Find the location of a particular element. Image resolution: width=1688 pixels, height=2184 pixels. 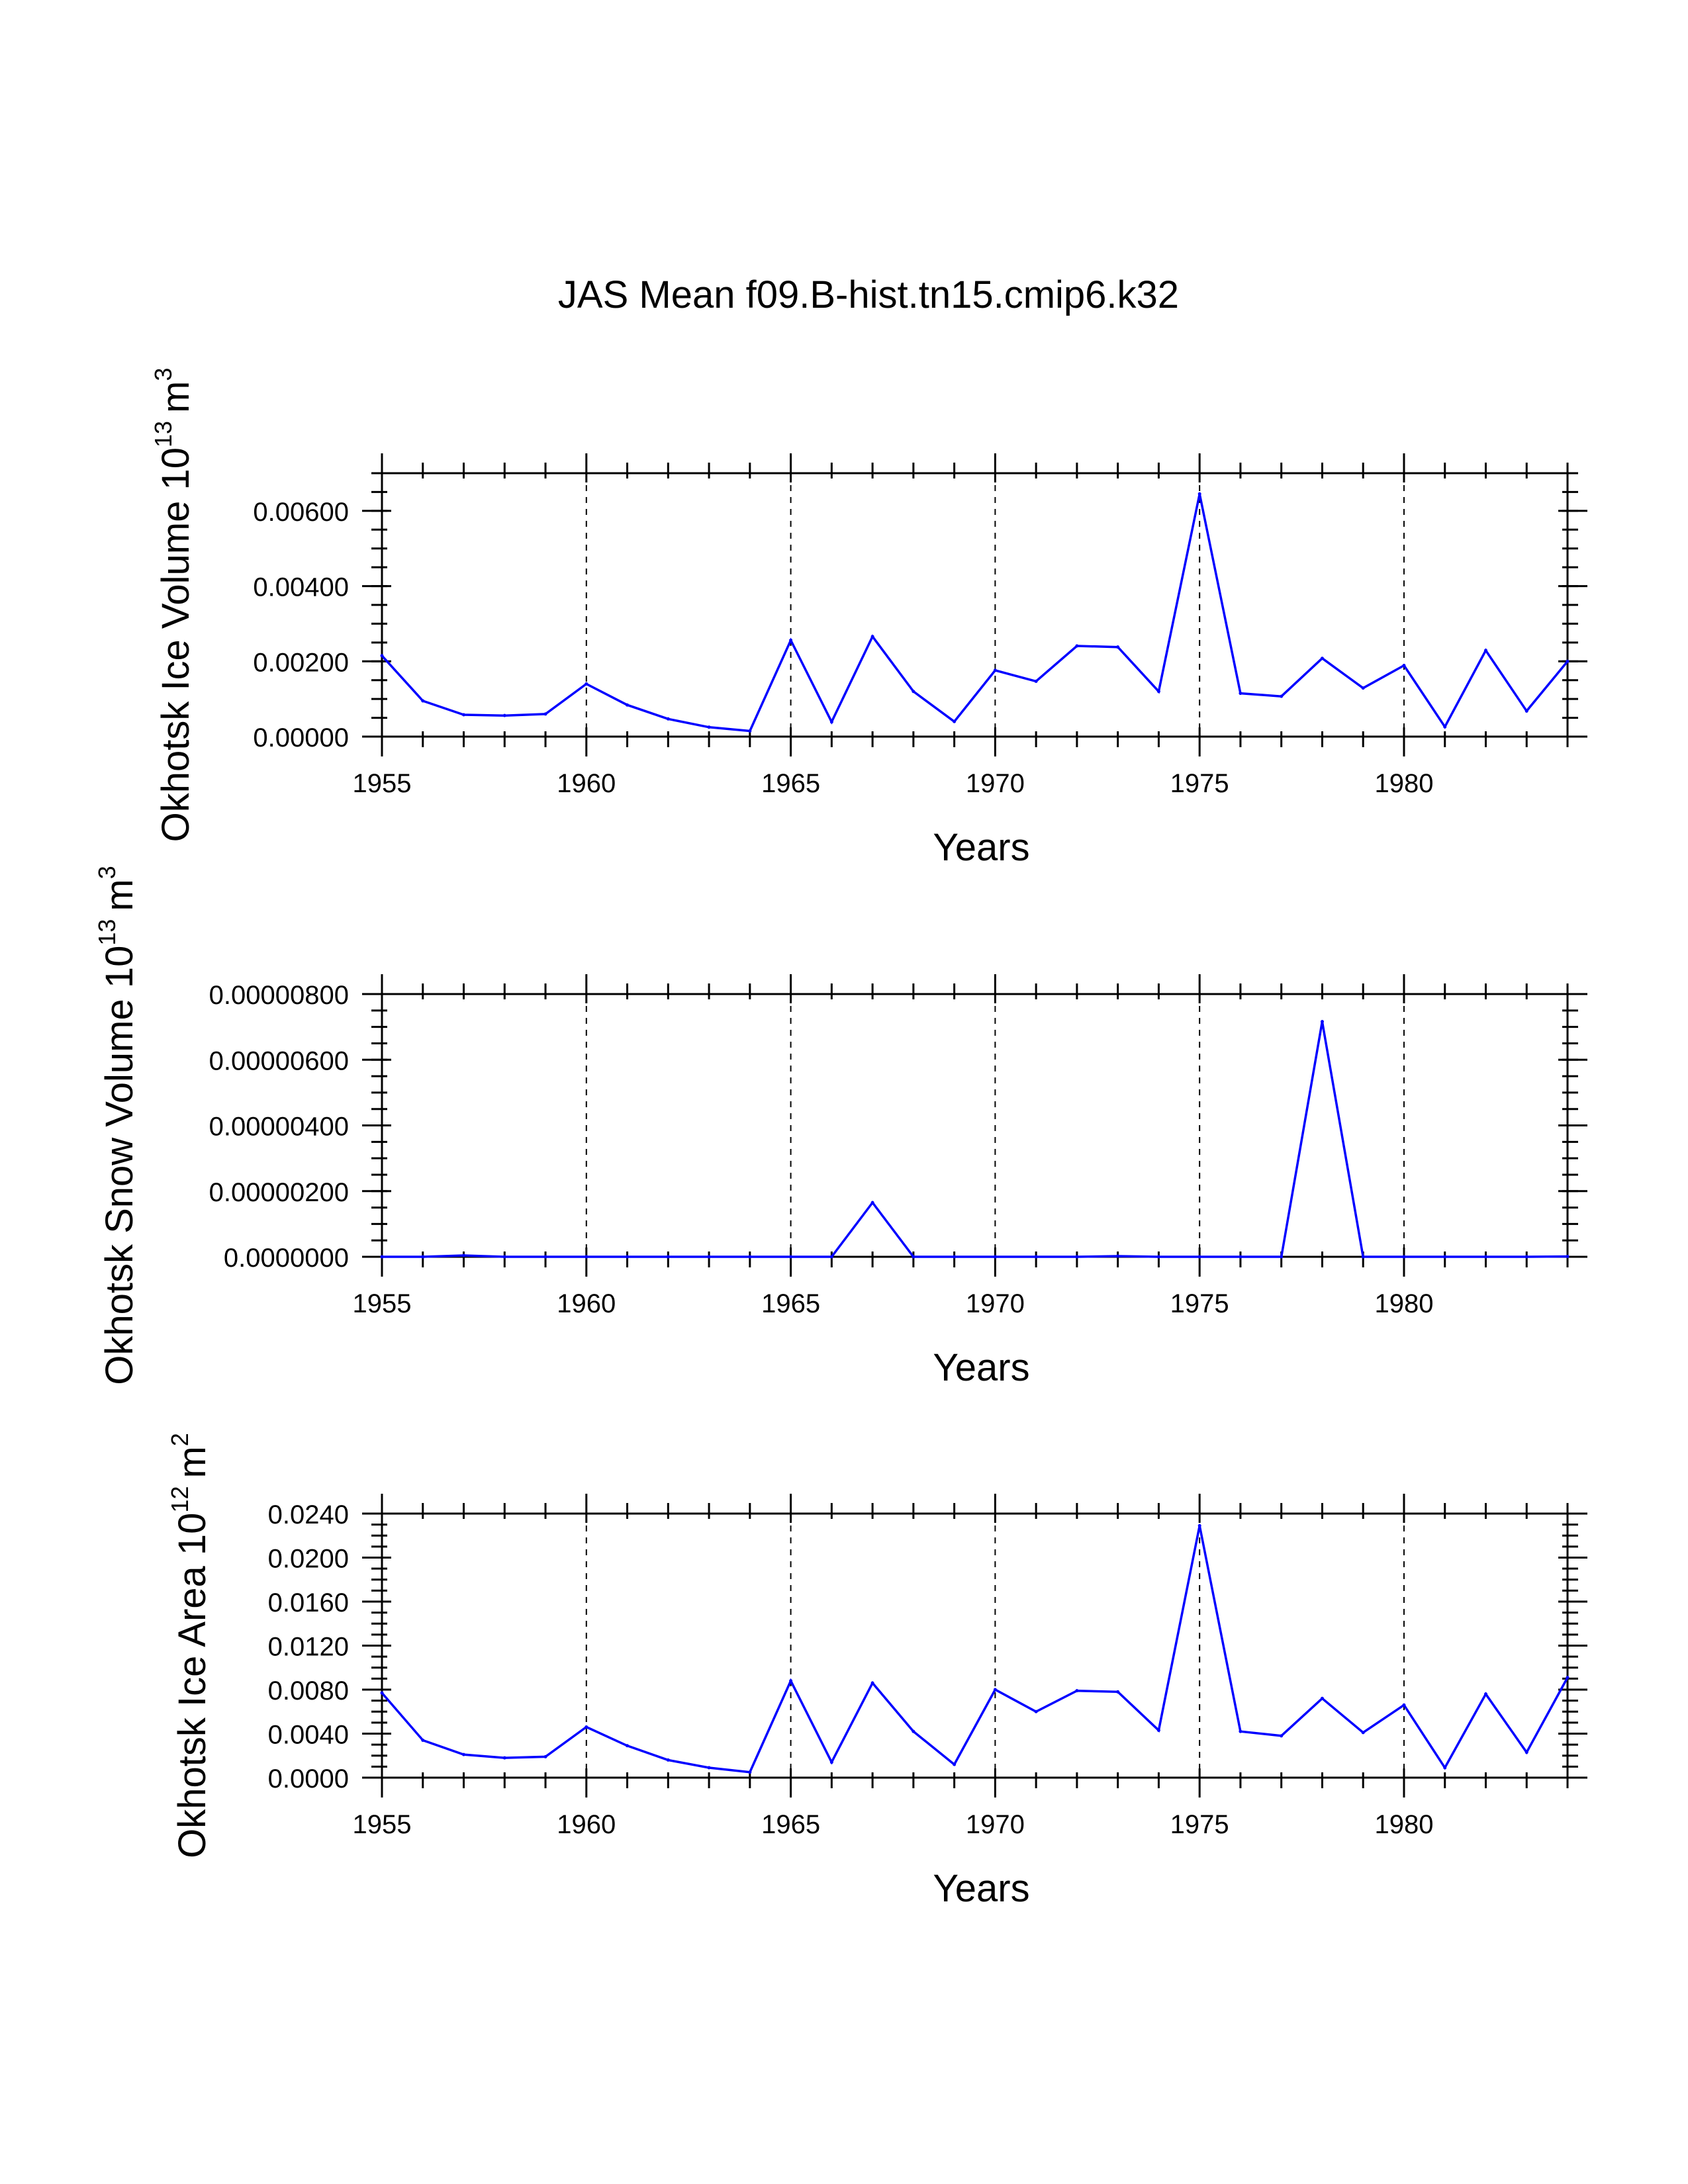

data-point-1958 is located at coordinates (504, 1257).